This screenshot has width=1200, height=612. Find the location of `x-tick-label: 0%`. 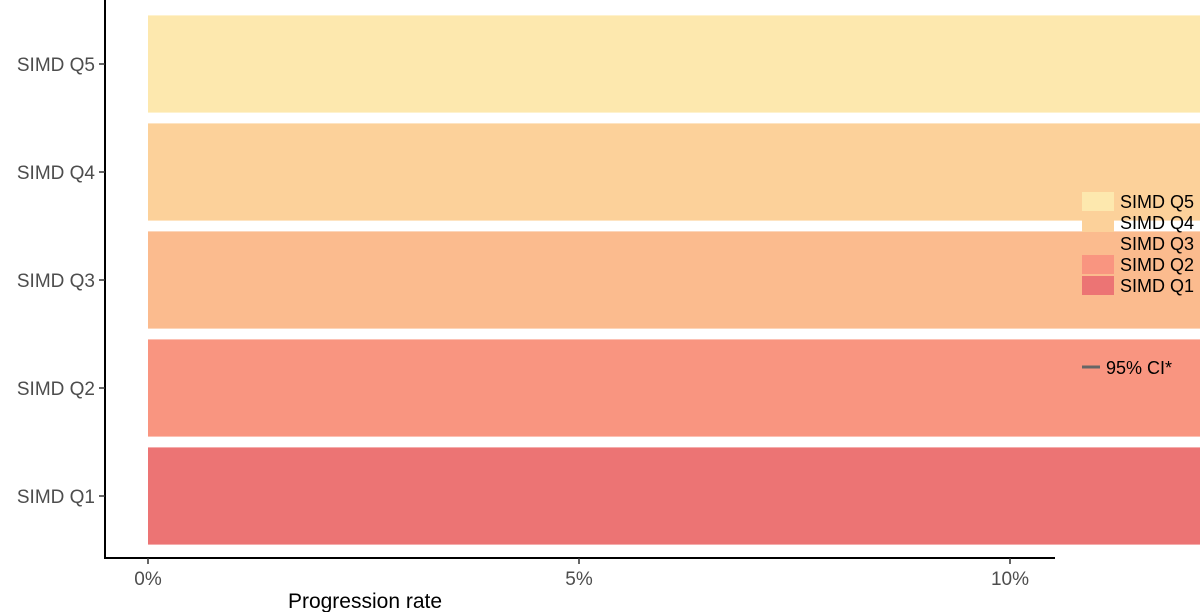

x-tick-label: 0% is located at coordinates (148, 579).